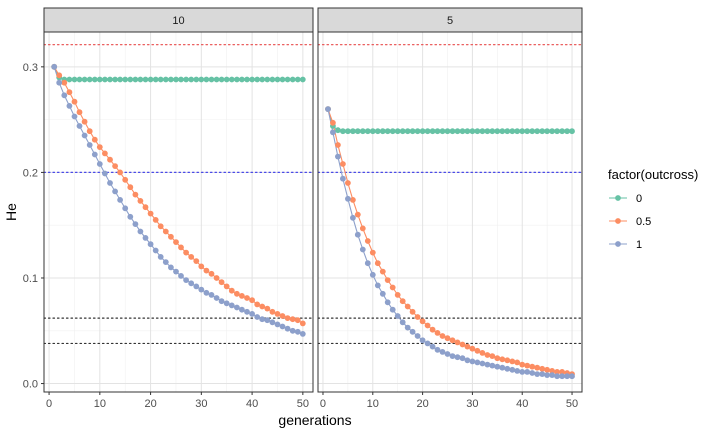  I want to click on x-tick-label: 30, so click(472, 404).